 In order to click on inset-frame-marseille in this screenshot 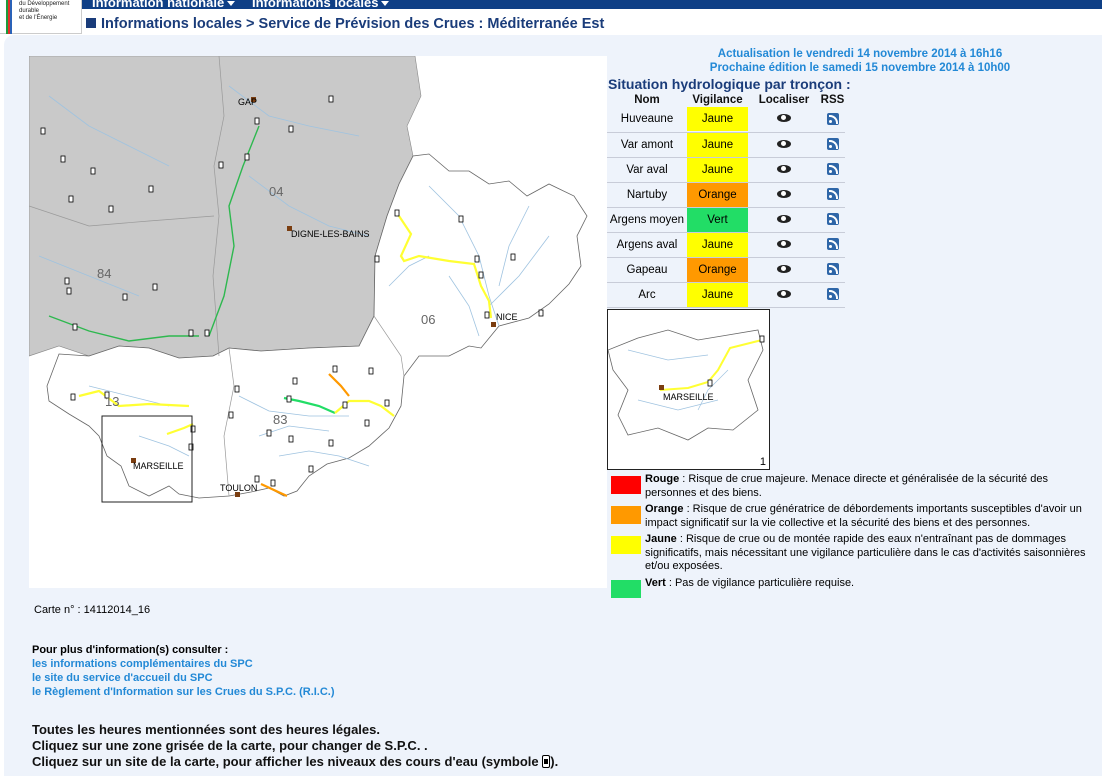, I will do `click(147, 459)`.